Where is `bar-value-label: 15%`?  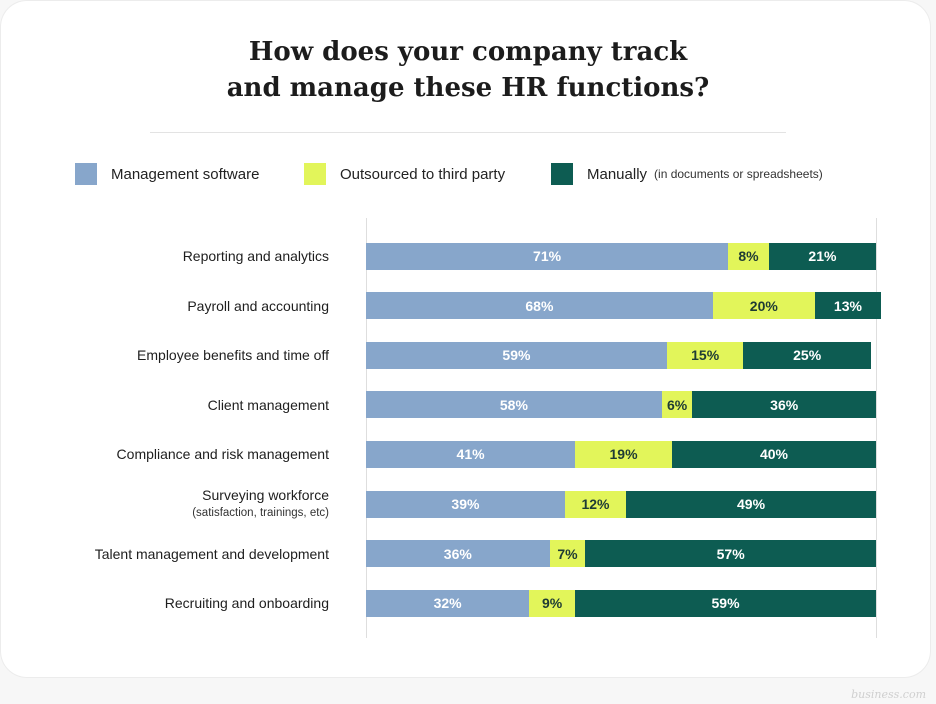
bar-value-label: 15% is located at coordinates (705, 355).